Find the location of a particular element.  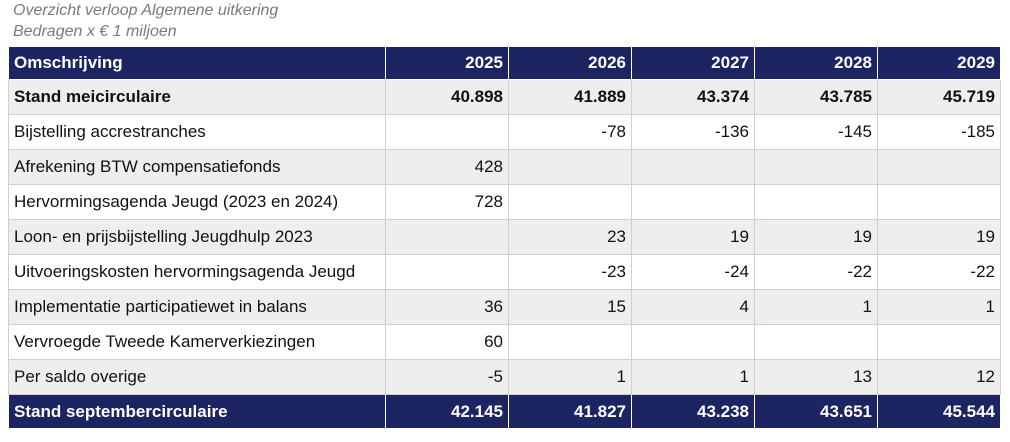

table-cell: -136 is located at coordinates (693, 132).